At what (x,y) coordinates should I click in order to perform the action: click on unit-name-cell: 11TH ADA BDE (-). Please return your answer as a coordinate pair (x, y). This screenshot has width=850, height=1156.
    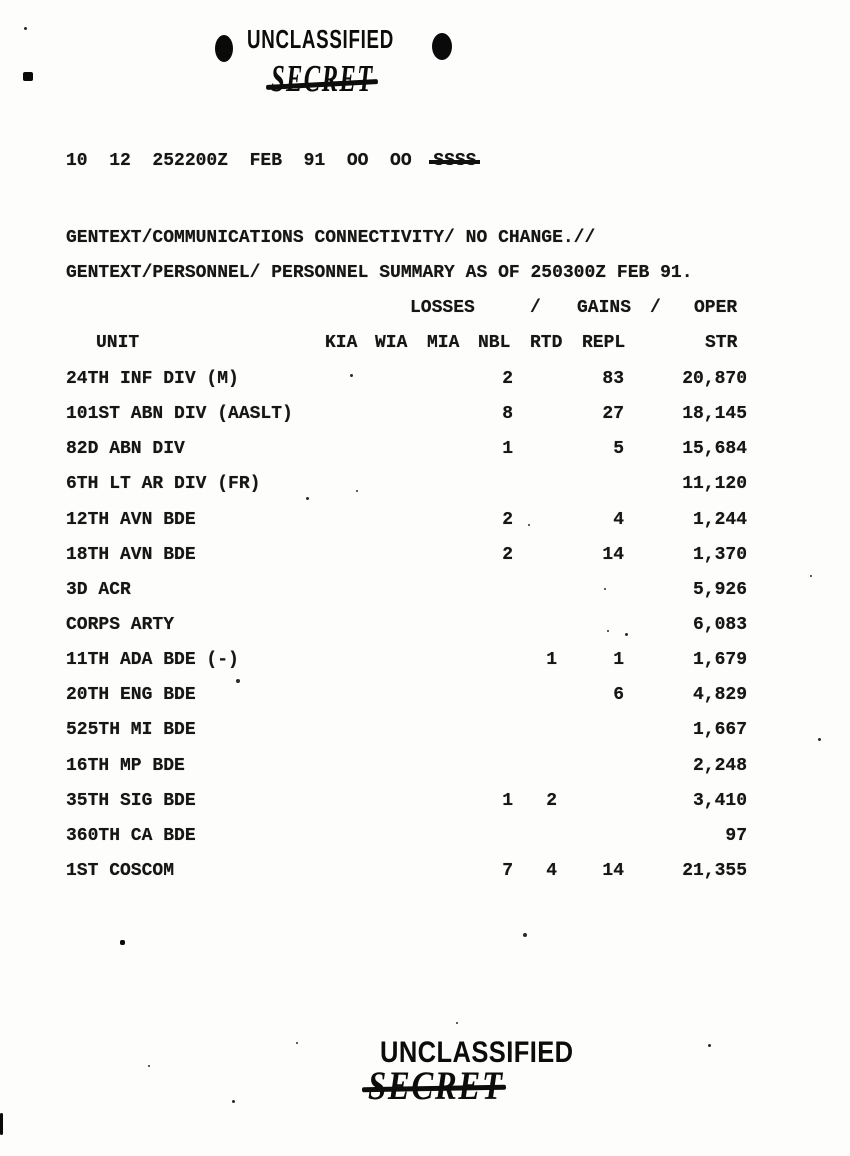
    Looking at the image, I should click on (152, 660).